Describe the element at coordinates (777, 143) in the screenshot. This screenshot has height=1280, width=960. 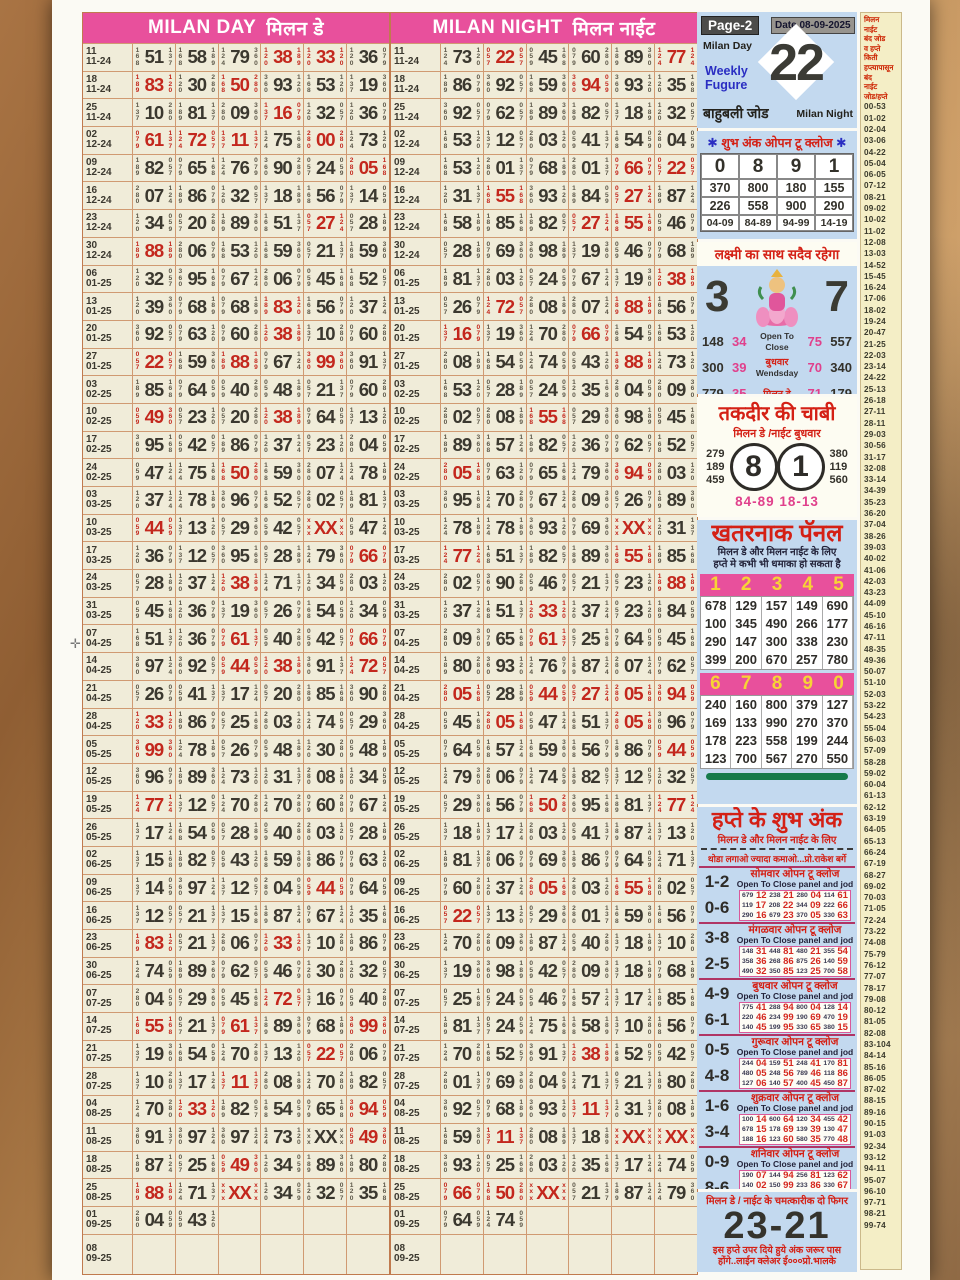
I see `shubh-ank-title: ✱ शुभ अंक ओपन टू क्लोज ✱` at that location.